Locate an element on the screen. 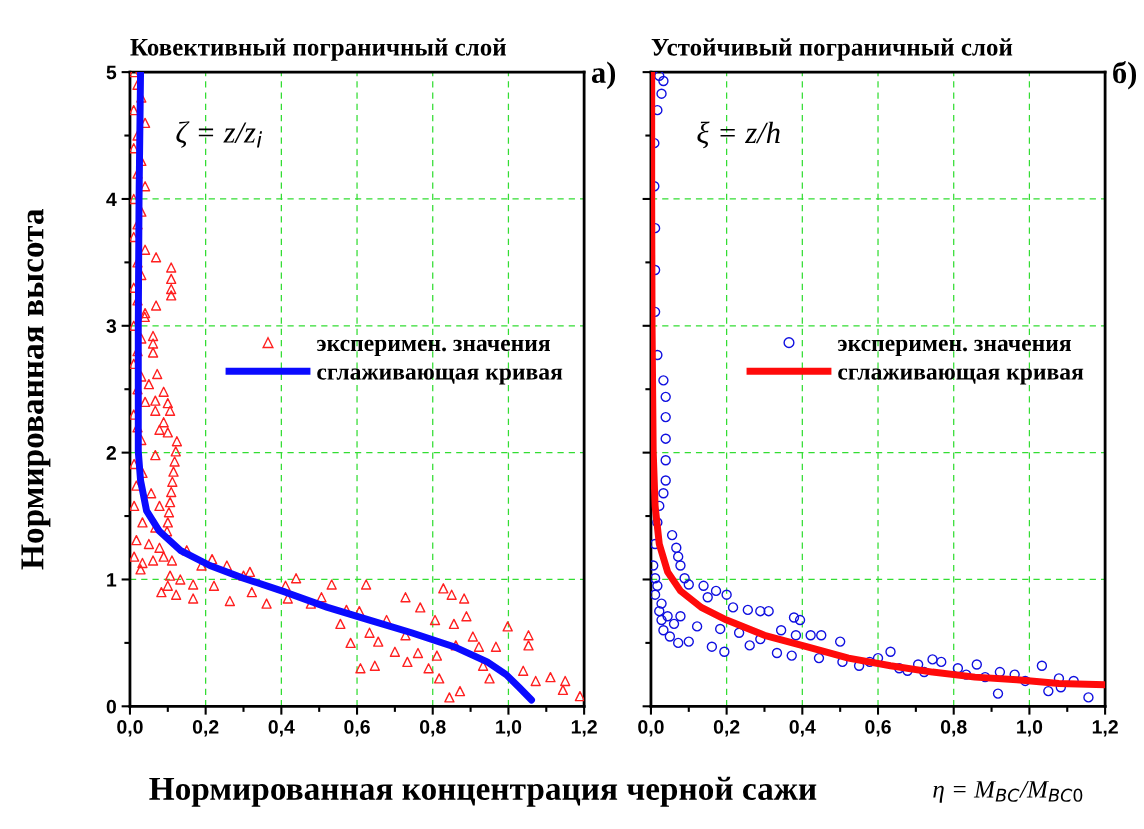 The height and width of the screenshot is (829, 1144). y-tick-label: 0 is located at coordinates (111, 706).